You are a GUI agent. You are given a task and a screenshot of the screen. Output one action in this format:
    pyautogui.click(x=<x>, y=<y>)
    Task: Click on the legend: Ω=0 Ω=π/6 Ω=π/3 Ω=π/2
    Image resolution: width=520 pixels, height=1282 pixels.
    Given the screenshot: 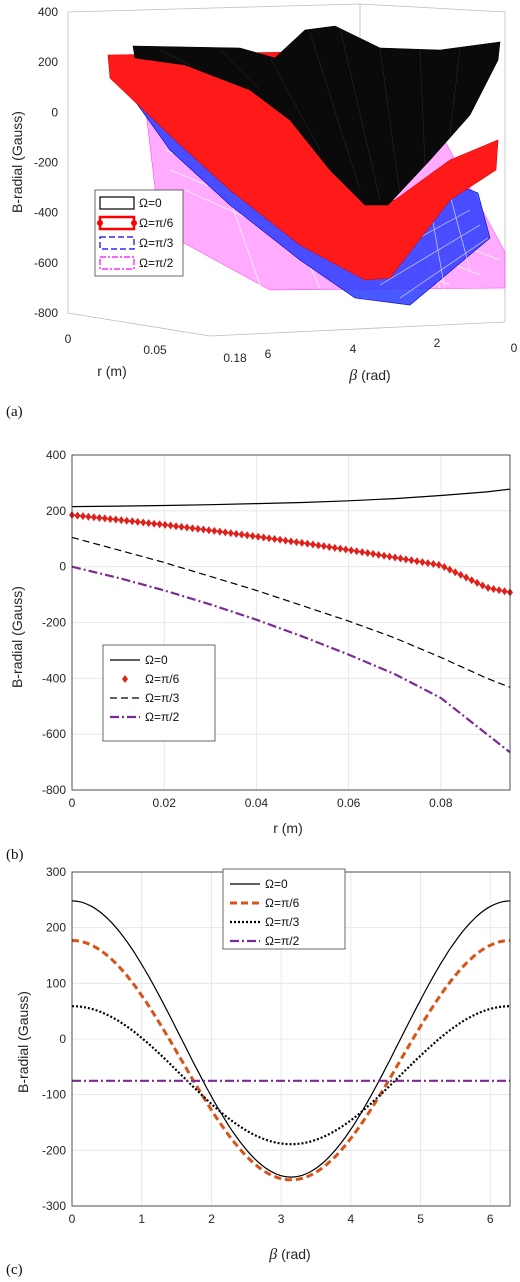 What is the action you would take?
    pyautogui.click(x=159, y=693)
    